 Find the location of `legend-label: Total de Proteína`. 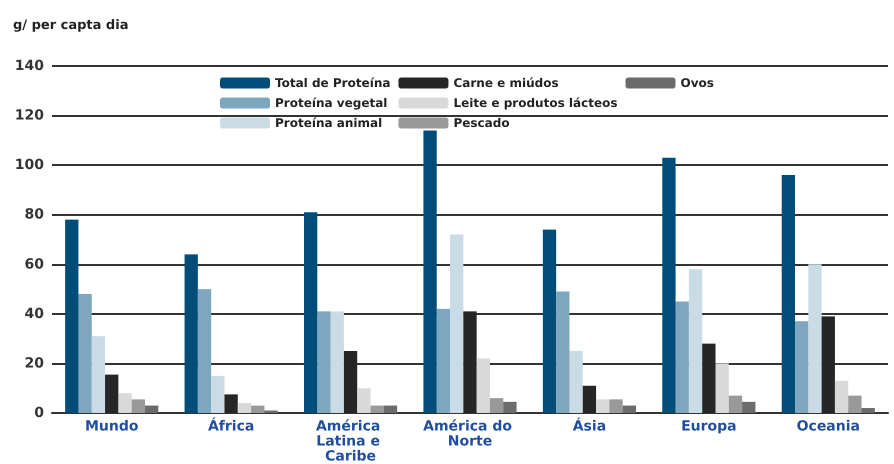

legend-label: Total de Proteína is located at coordinates (332, 83).